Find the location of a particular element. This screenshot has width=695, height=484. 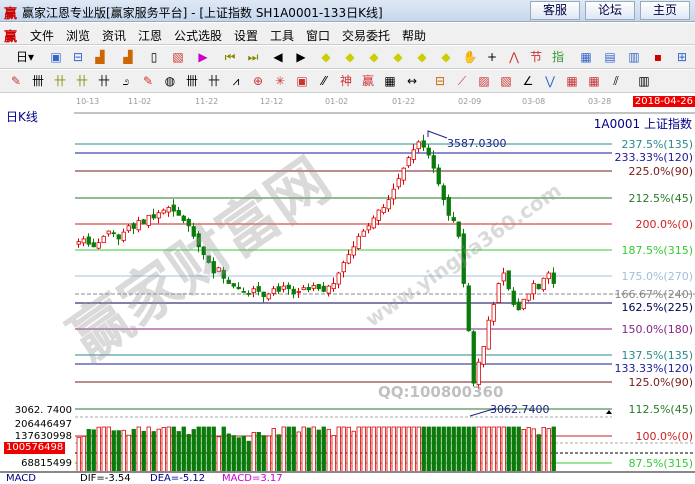

fib-label: 187.5%(315) is located at coordinates (657, 250).